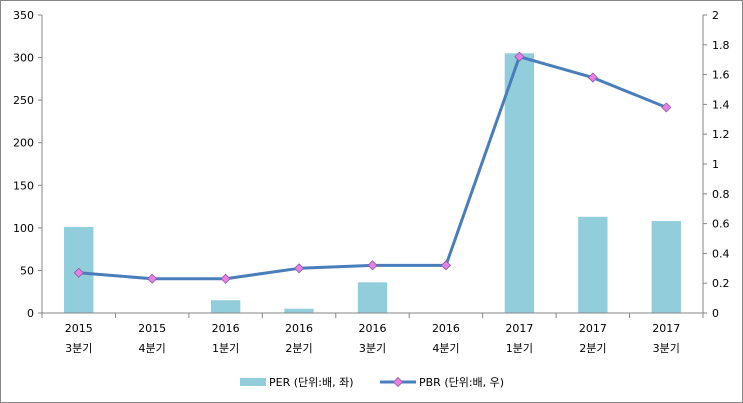 This screenshot has width=743, height=403. What do you see at coordinates (461, 382) in the screenshot?
I see `legend-pbr-label: PBR (단위:배, 우)` at bounding box center [461, 382].